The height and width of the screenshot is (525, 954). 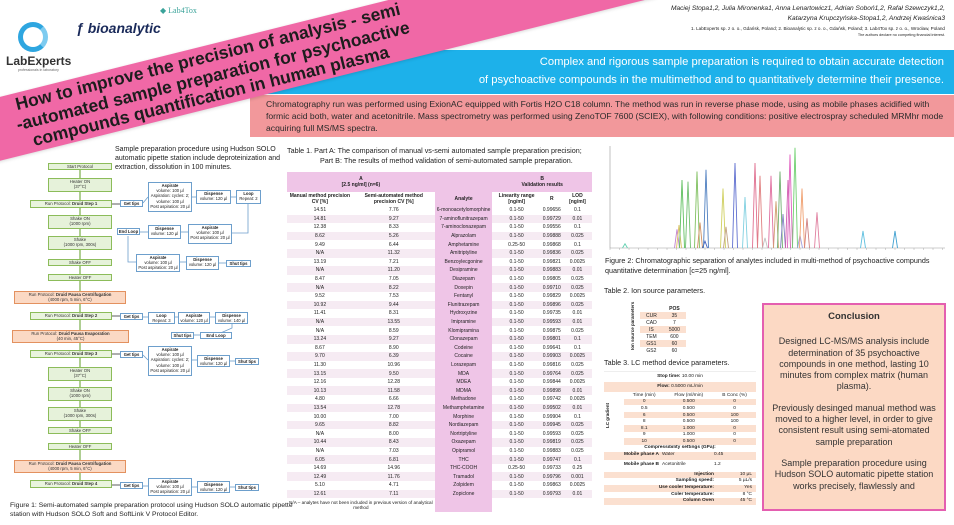 I want to click on table-row: CUR 35, so click(x=663, y=315).